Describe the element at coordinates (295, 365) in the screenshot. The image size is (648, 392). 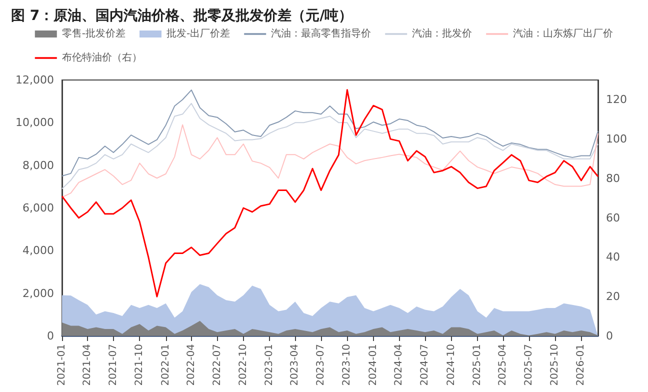
I see `x-tick-label: 2023-04` at that location.